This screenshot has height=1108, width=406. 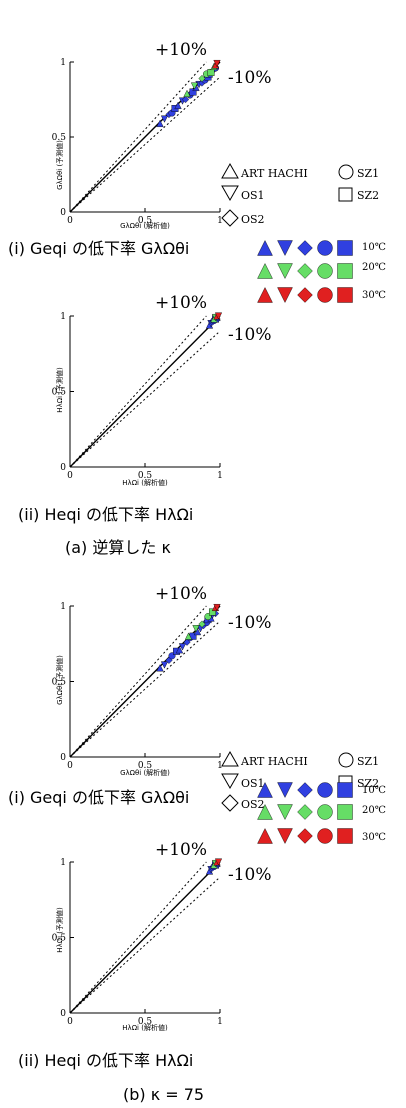 I want to click on y-tick-label: 0.5, so click(x=59, y=683).